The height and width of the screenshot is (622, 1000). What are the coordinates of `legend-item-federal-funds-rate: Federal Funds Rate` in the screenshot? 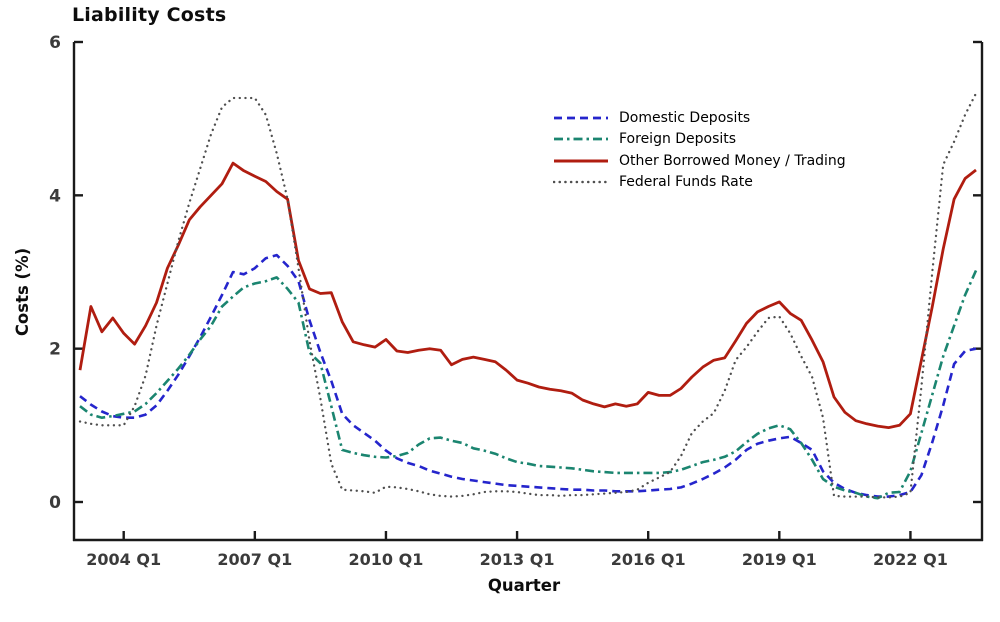 It's located at (699, 183).